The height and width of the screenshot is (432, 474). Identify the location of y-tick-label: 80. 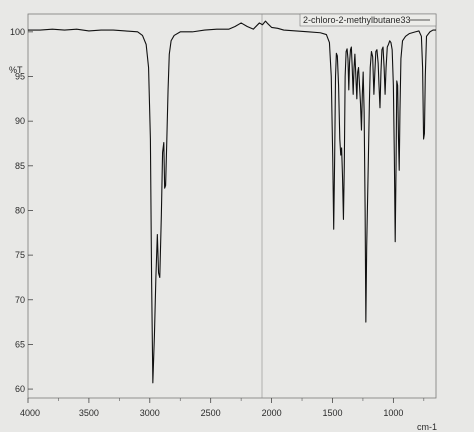
(20, 210).